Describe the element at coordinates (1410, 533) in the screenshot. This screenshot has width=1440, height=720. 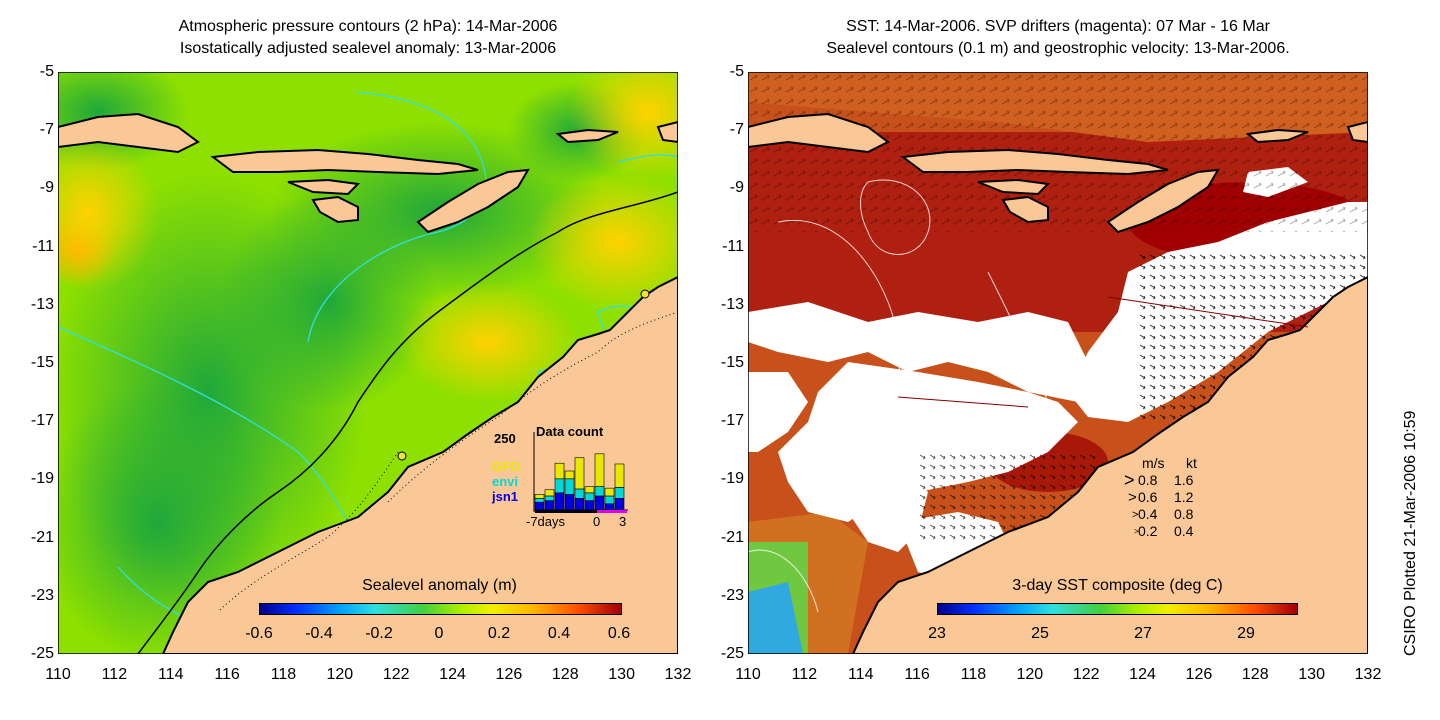
I see `plot-credit: CSIRO Plotted 21-Mar-2006 10:59` at that location.